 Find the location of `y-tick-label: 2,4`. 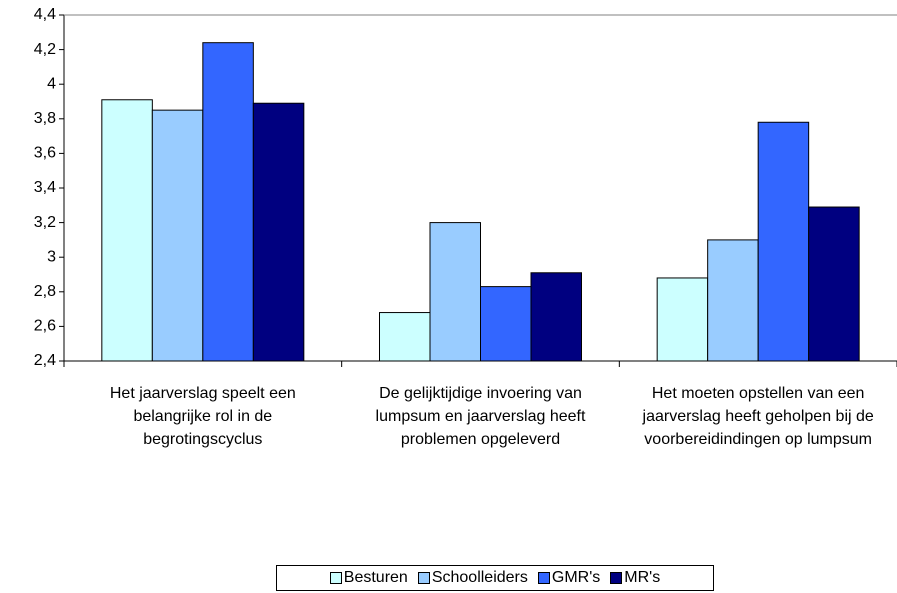

y-tick-label: 2,4 is located at coordinates (45, 360).